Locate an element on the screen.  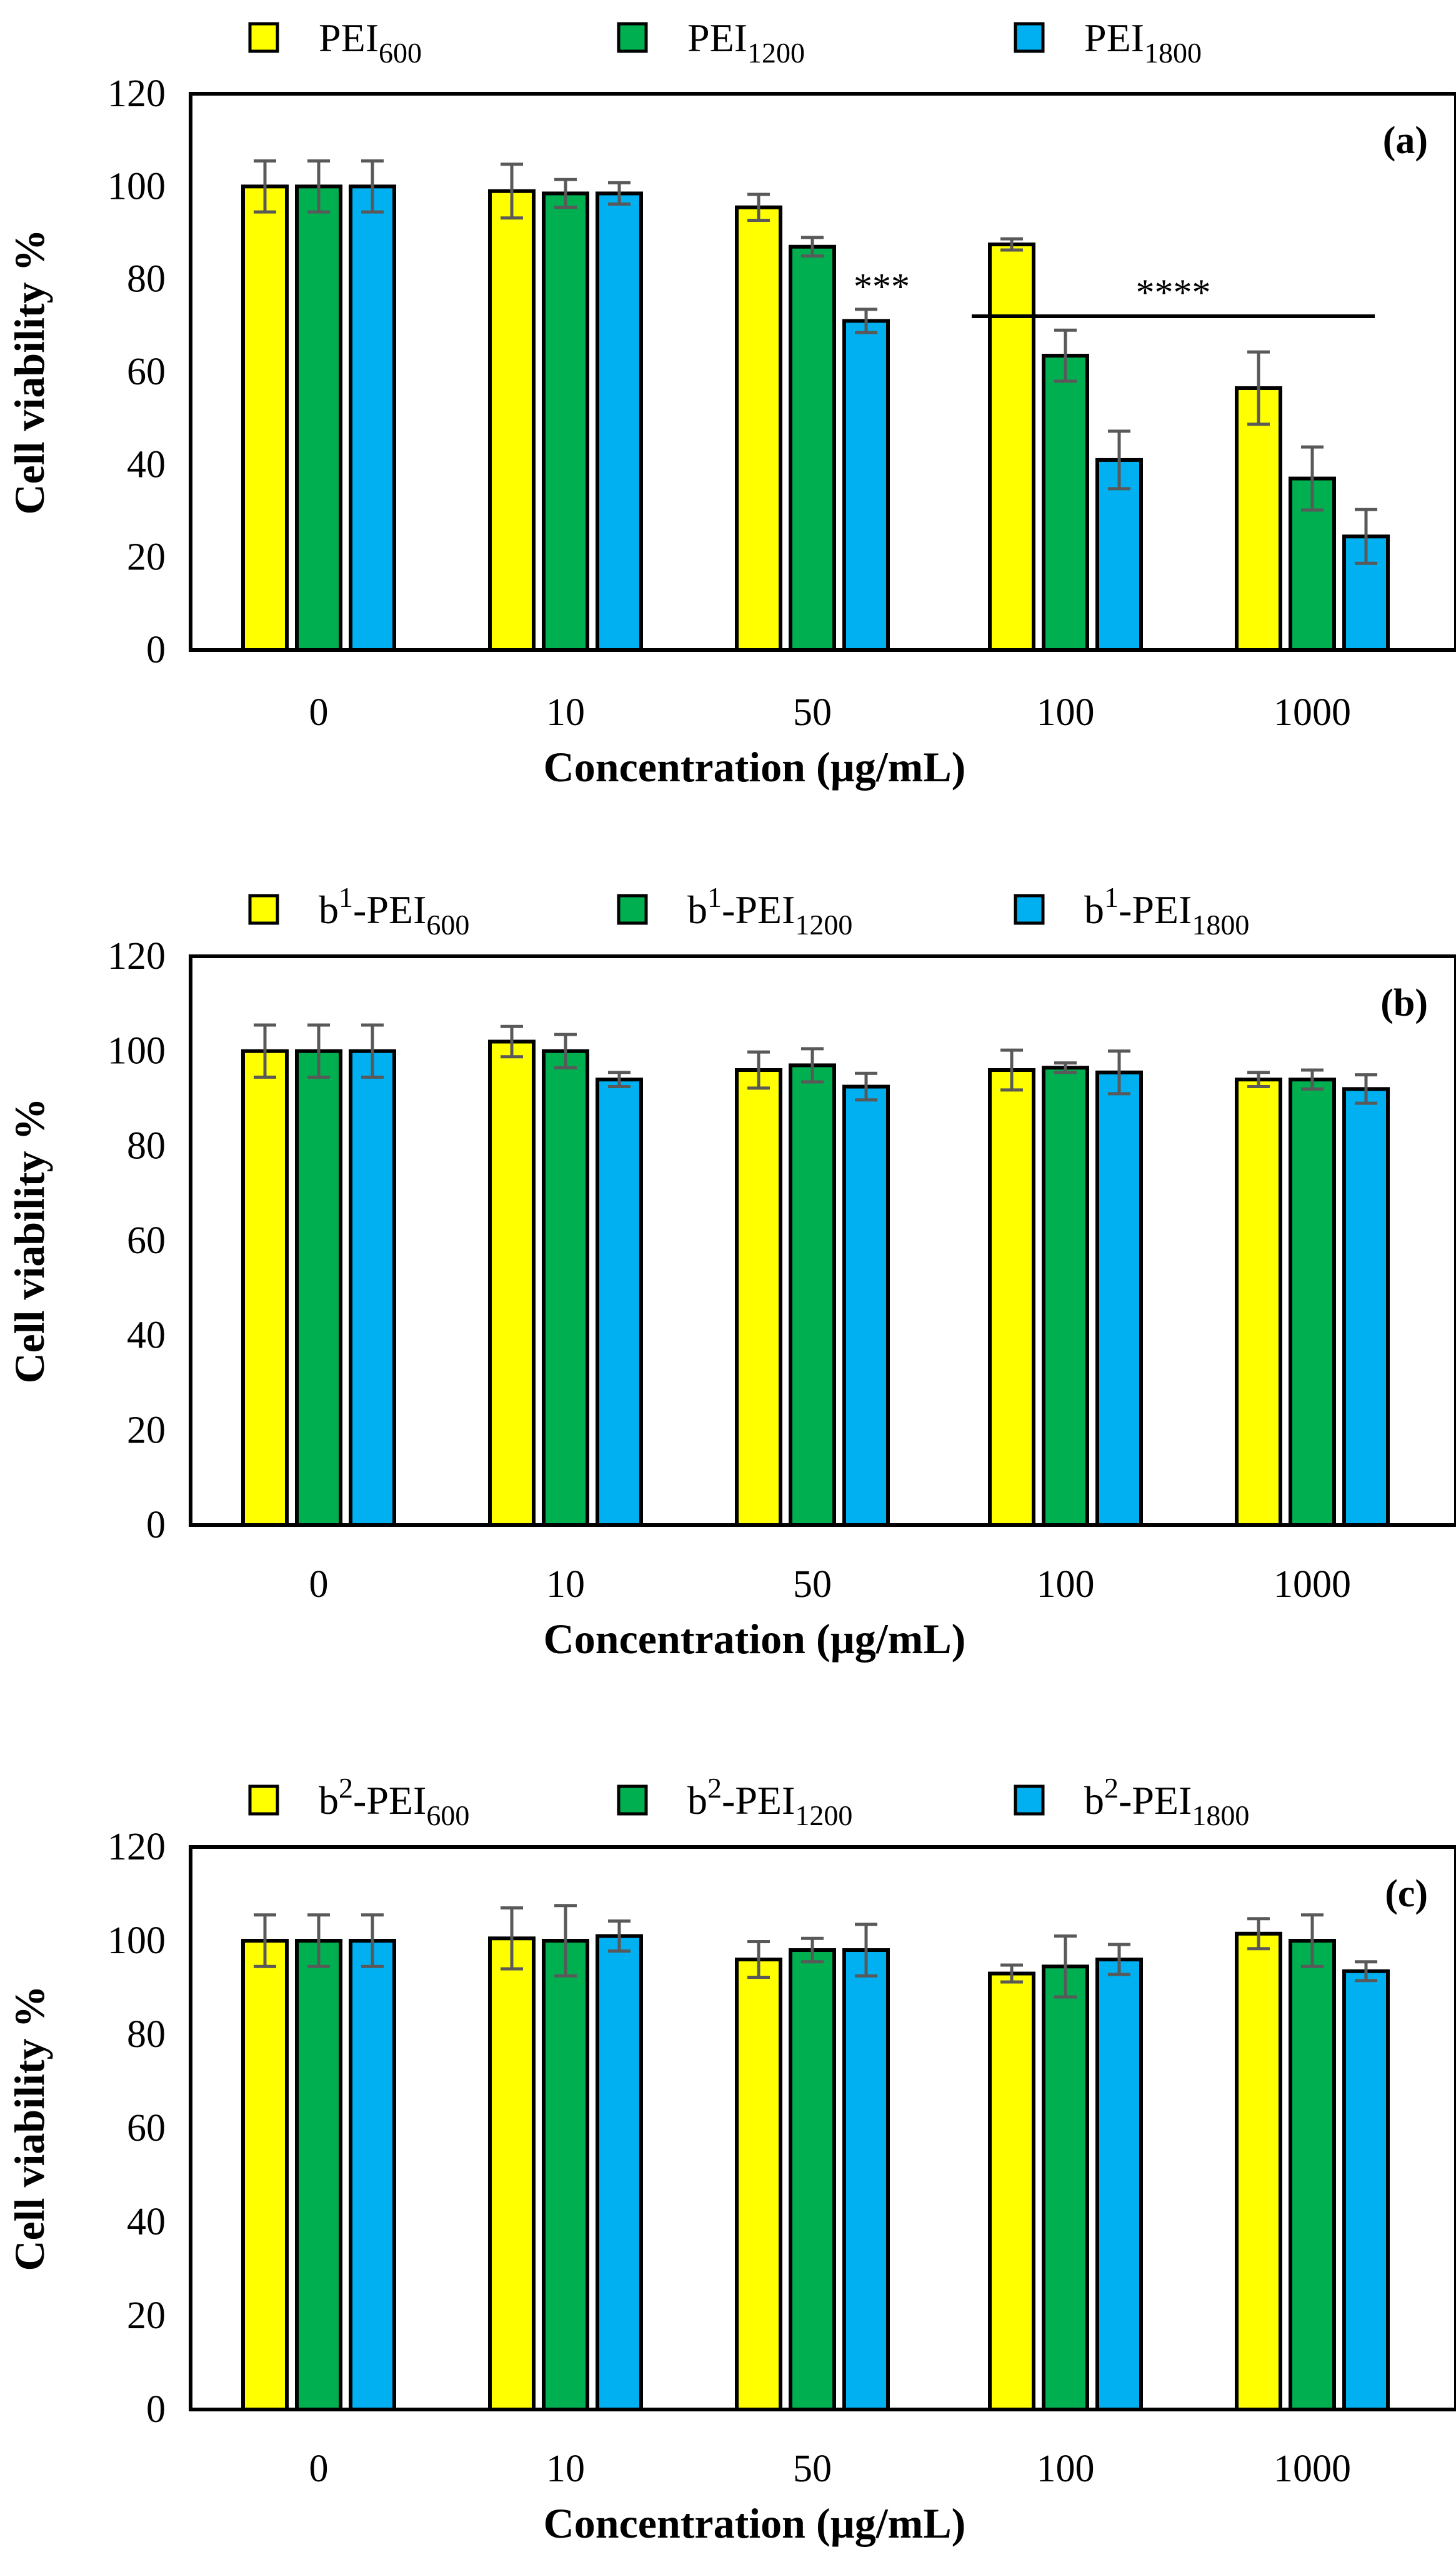
legend: b1-PEI600 b1-PEI1200 b1-PEI1800 is located at coordinates (748, 911).